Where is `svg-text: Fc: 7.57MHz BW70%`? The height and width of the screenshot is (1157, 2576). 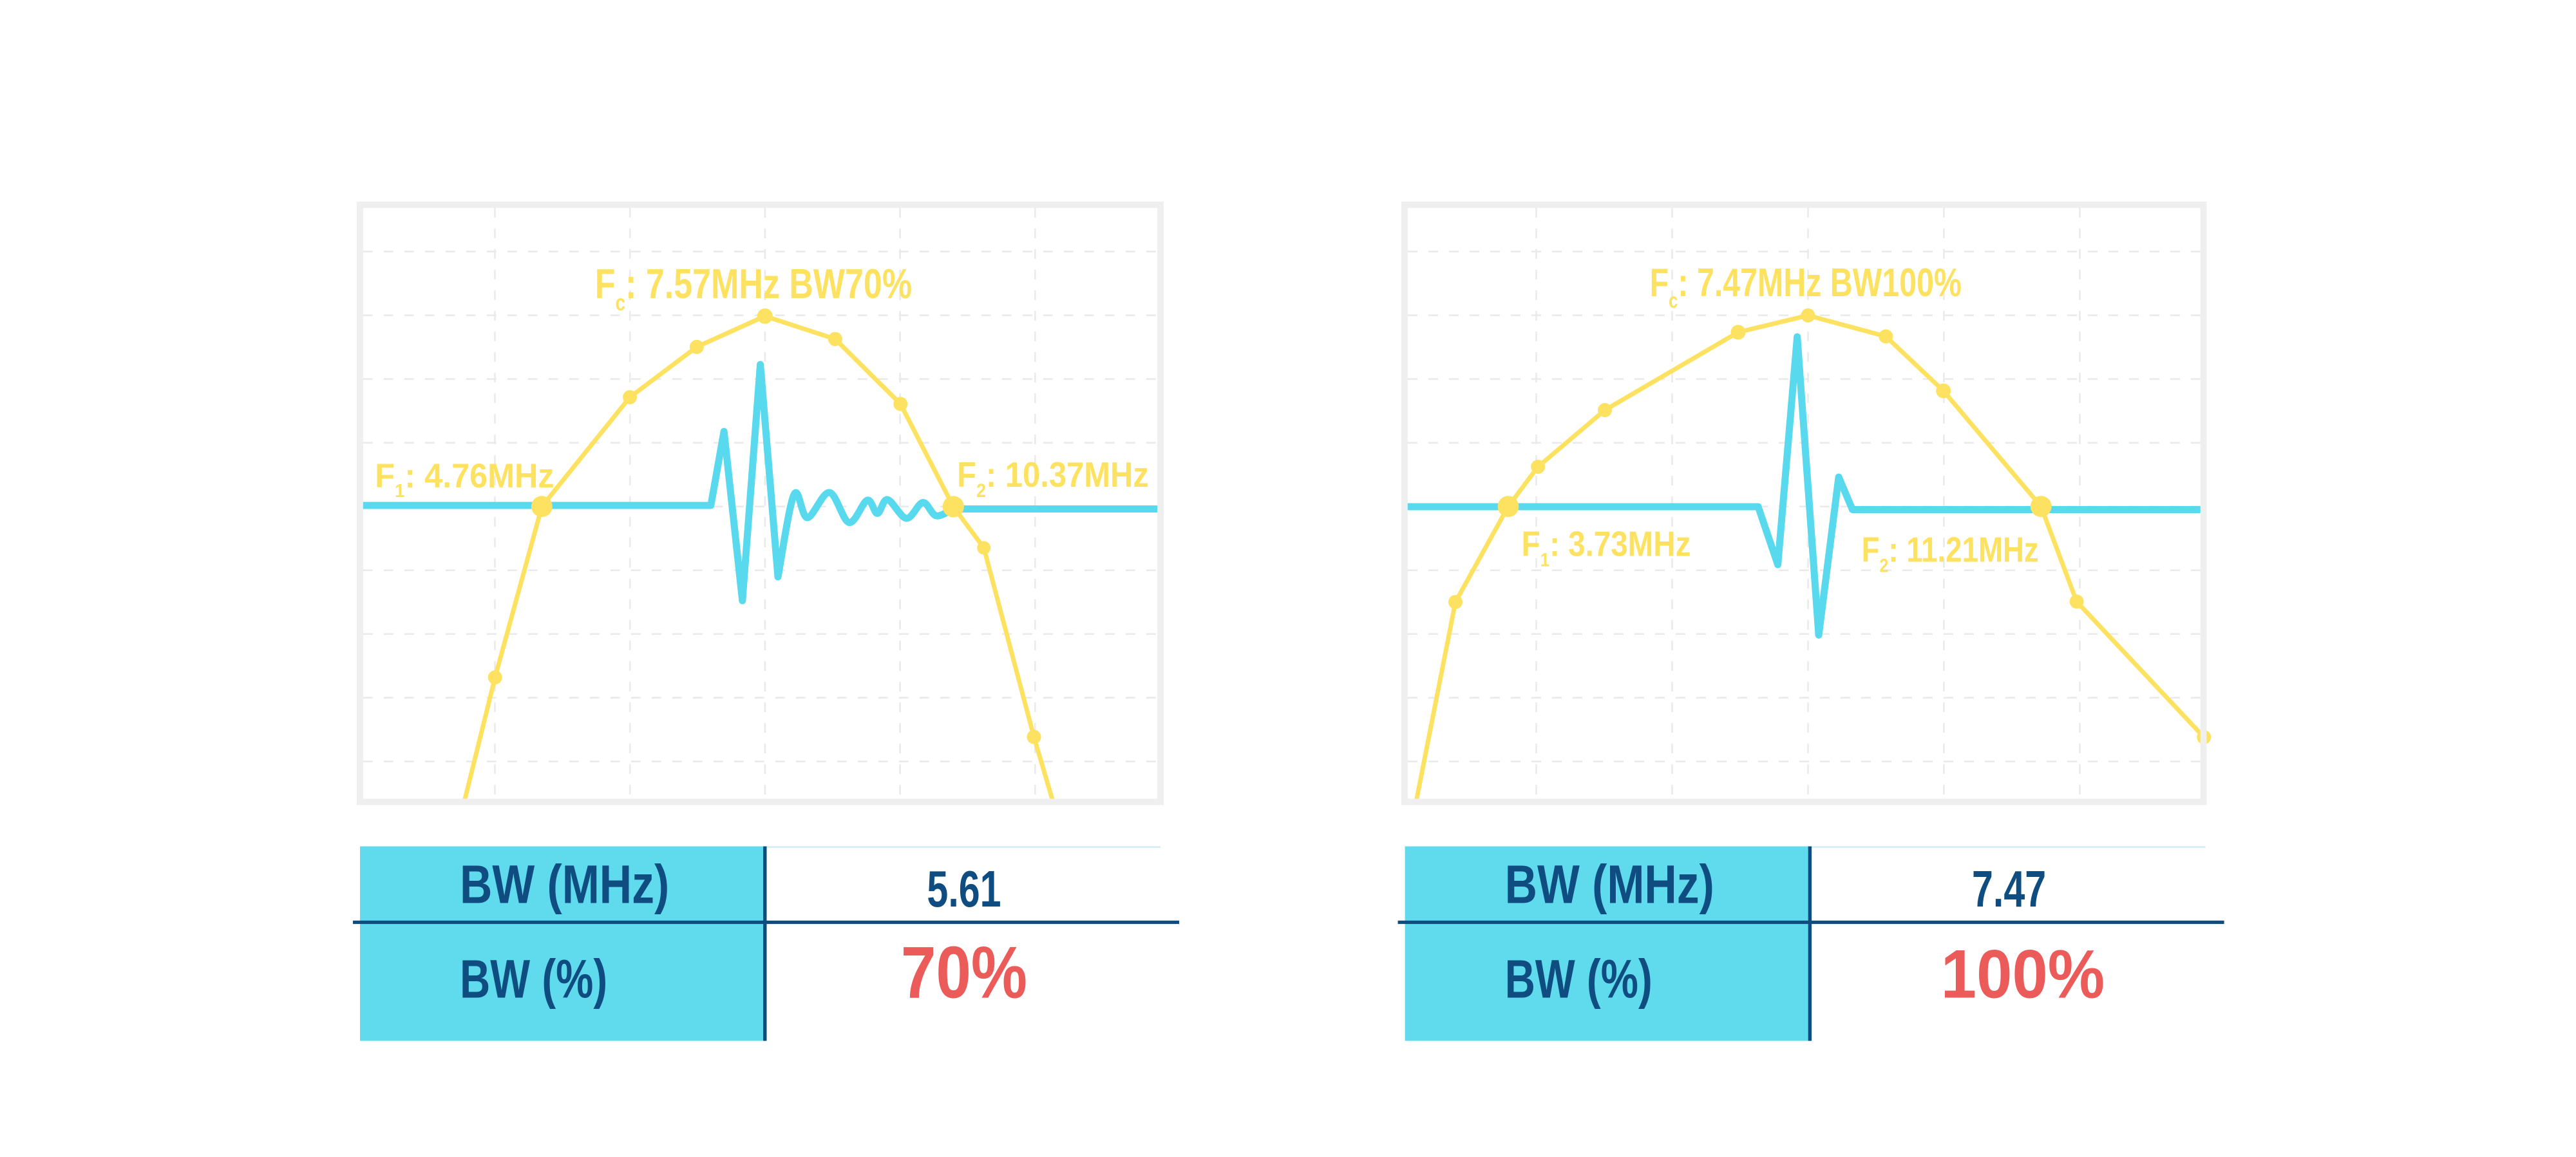
svg-text: Fc: 7.57MHz BW70% is located at coordinates (753, 288).